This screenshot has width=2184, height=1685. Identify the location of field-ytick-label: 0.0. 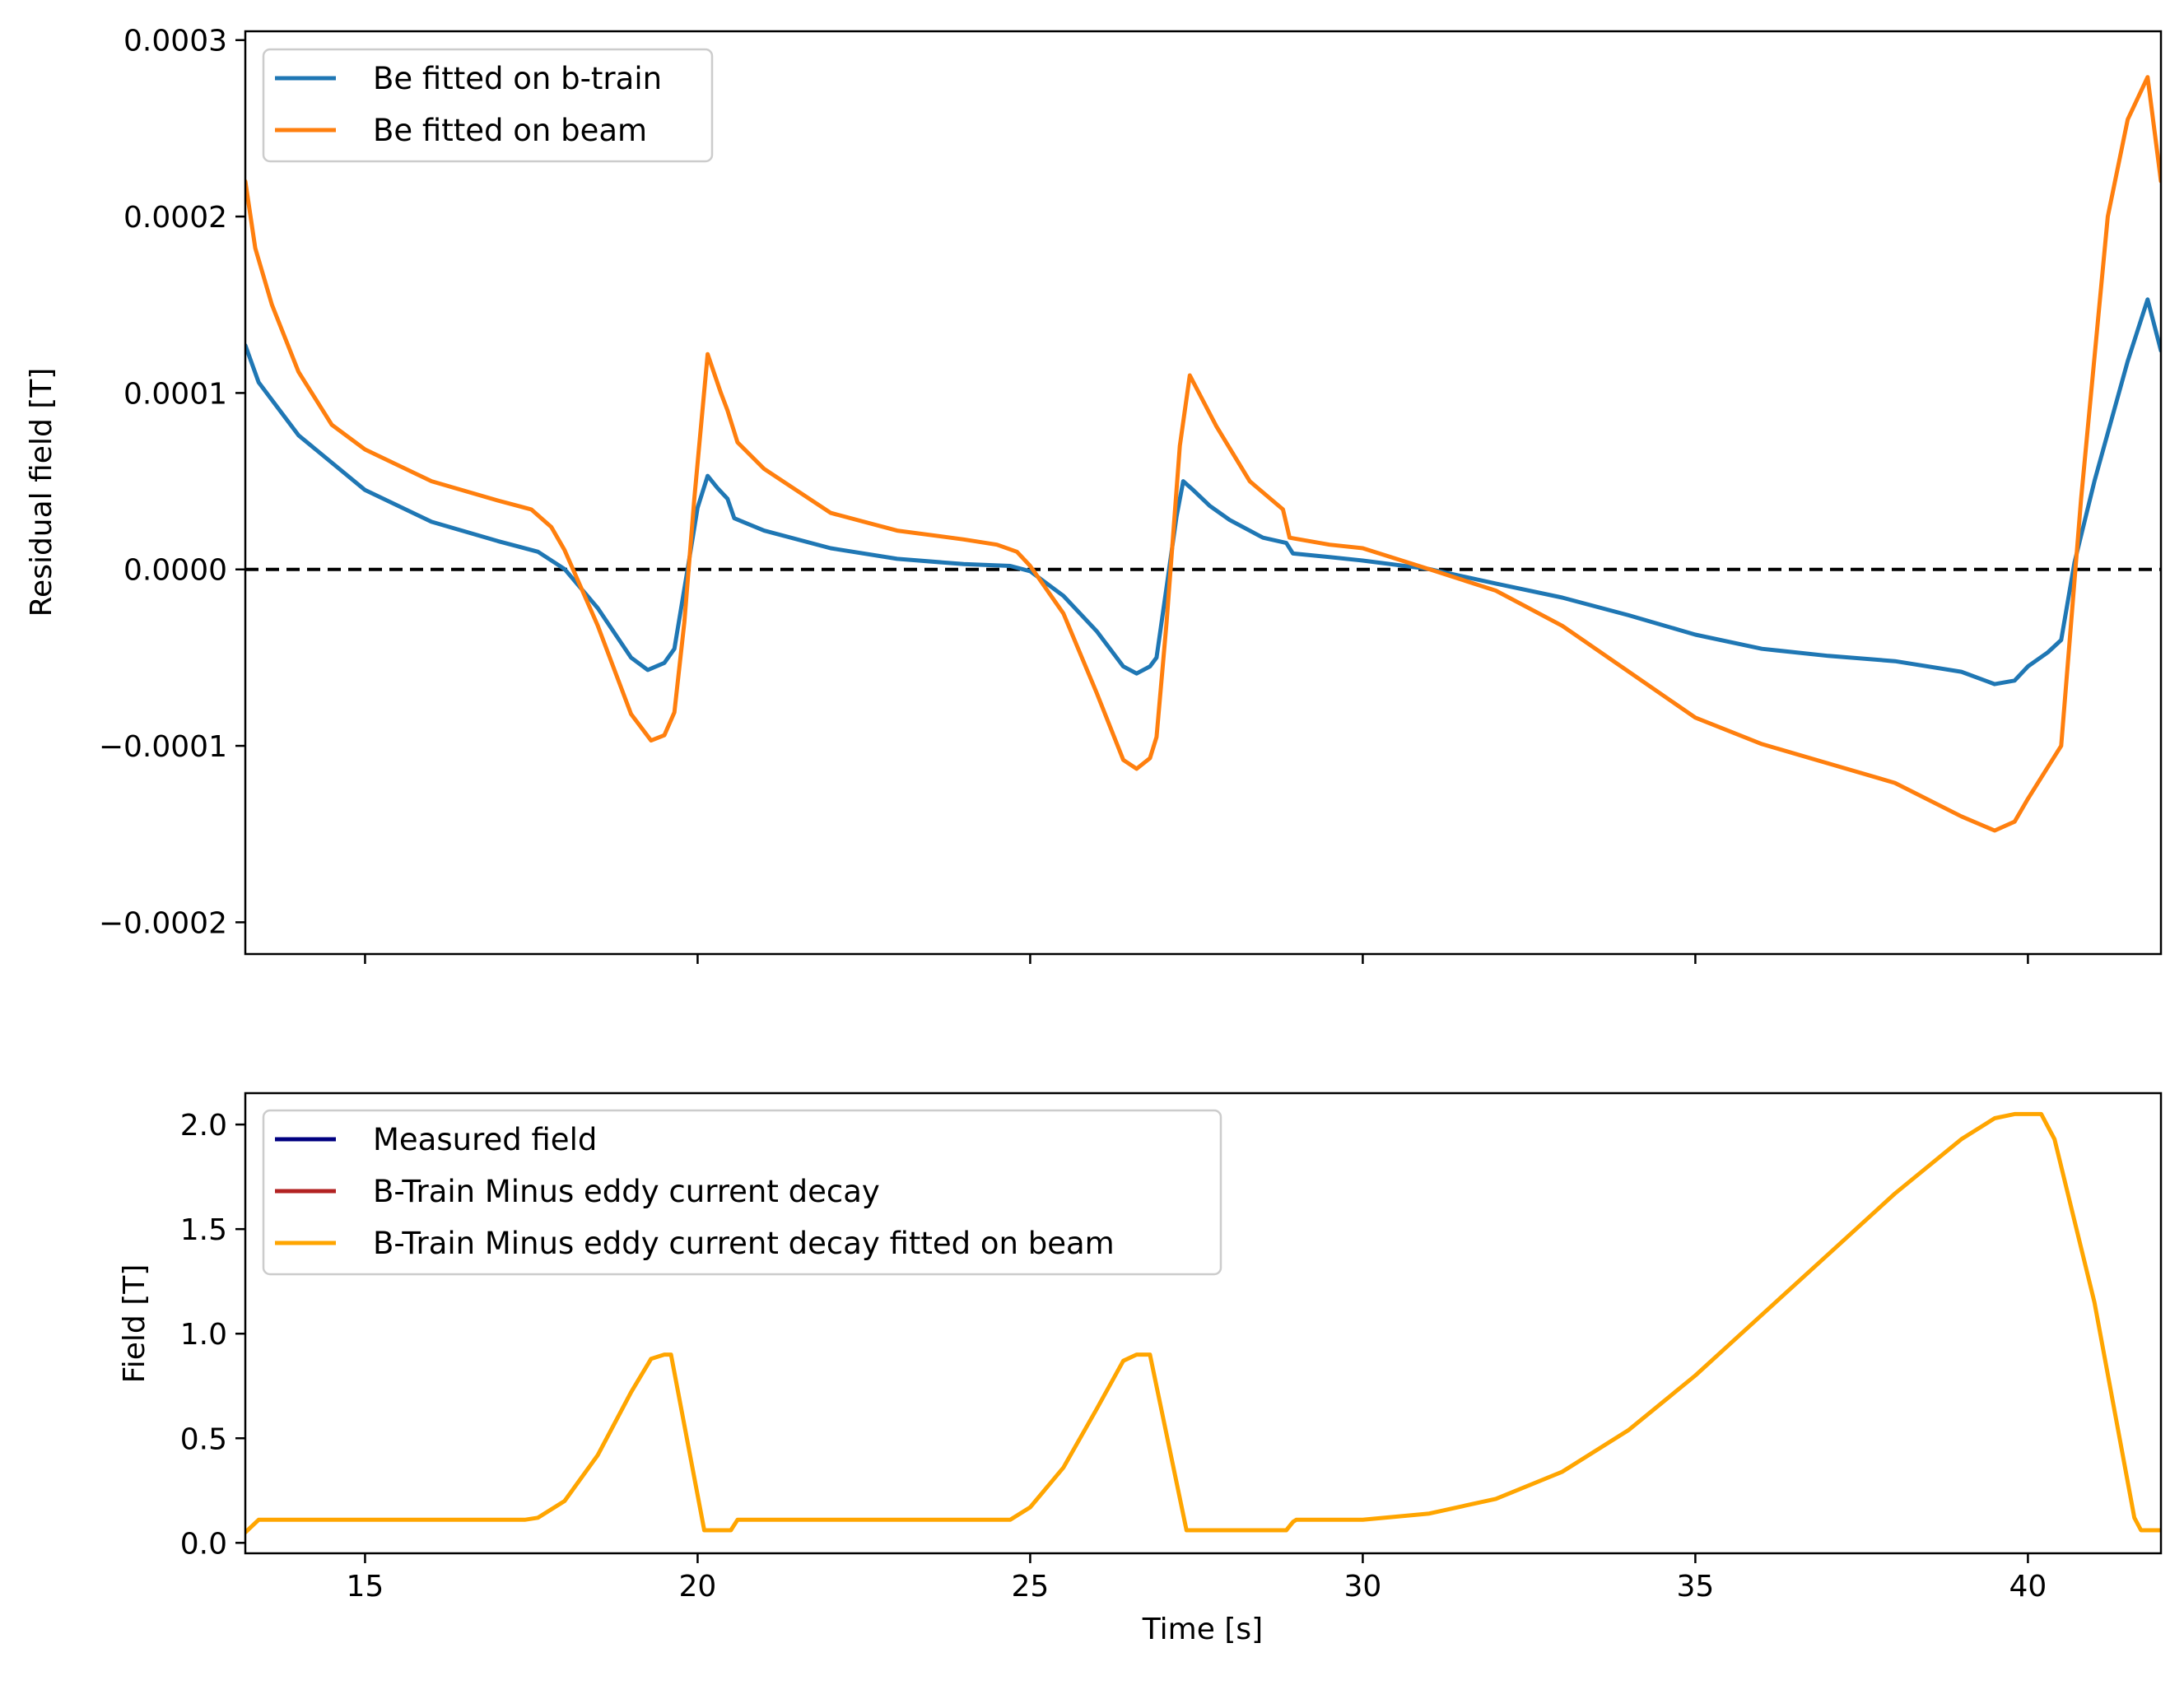
(203, 1544).